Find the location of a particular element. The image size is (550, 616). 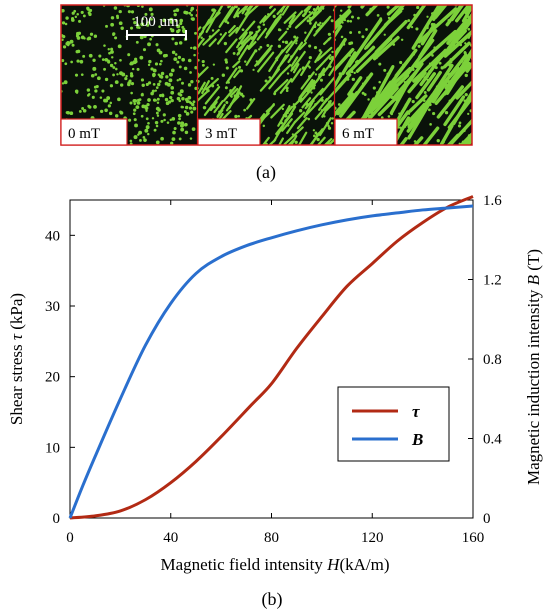

y-right-tick-label: 1.2 is located at coordinates (492, 281).